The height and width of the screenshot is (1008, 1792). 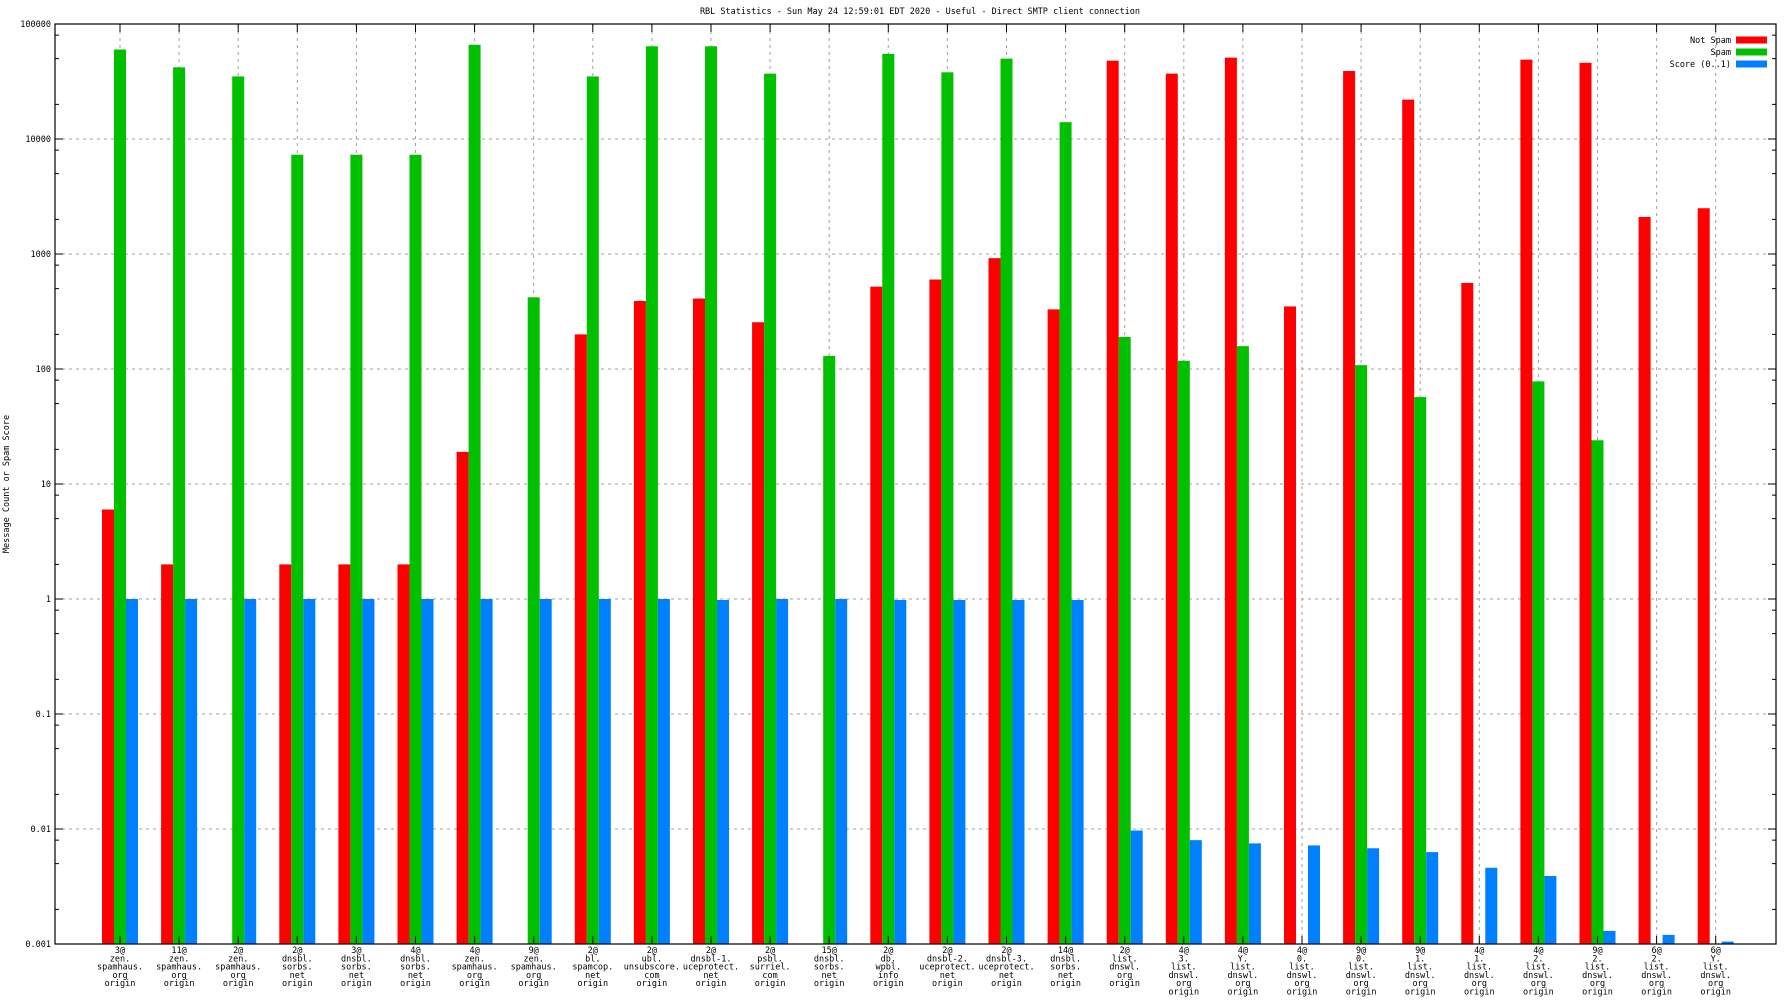 What do you see at coordinates (889, 968) in the screenshot?
I see `x-tick-label-line: wpbl.` at bounding box center [889, 968].